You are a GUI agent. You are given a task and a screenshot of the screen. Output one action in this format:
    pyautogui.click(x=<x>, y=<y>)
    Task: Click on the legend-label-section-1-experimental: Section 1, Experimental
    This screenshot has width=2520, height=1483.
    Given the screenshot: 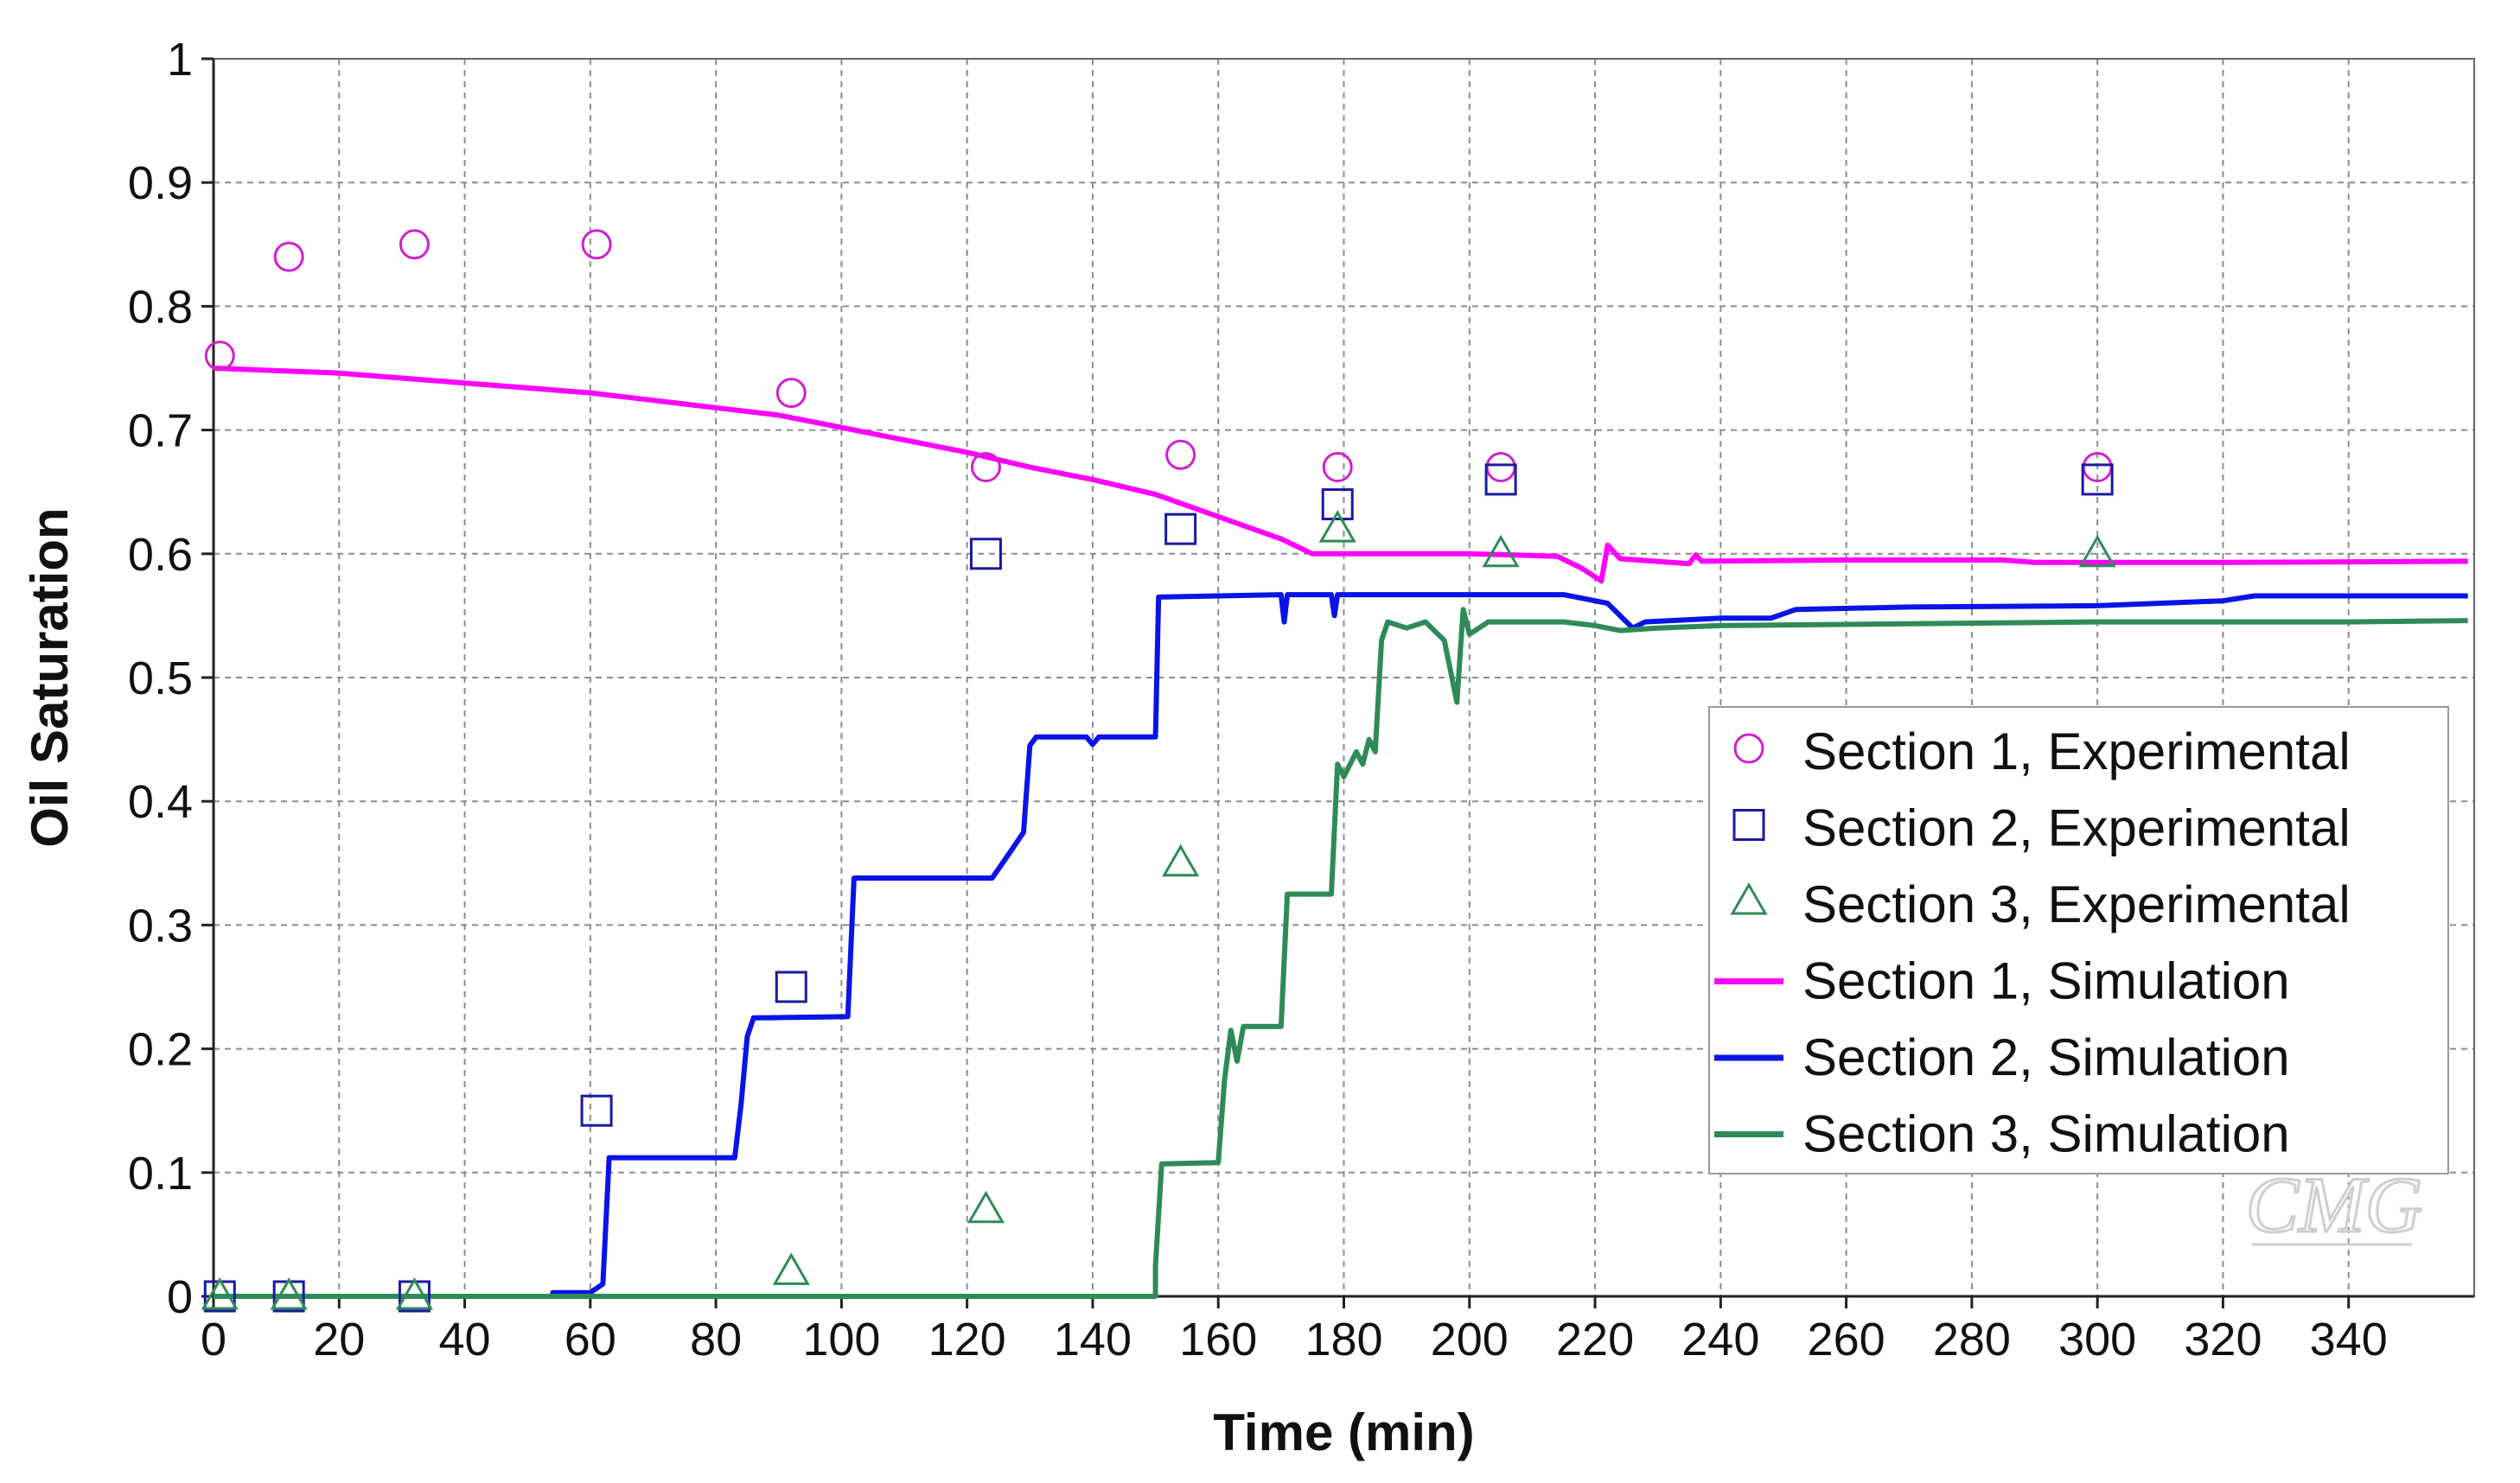 What is the action you would take?
    pyautogui.click(x=2076, y=751)
    